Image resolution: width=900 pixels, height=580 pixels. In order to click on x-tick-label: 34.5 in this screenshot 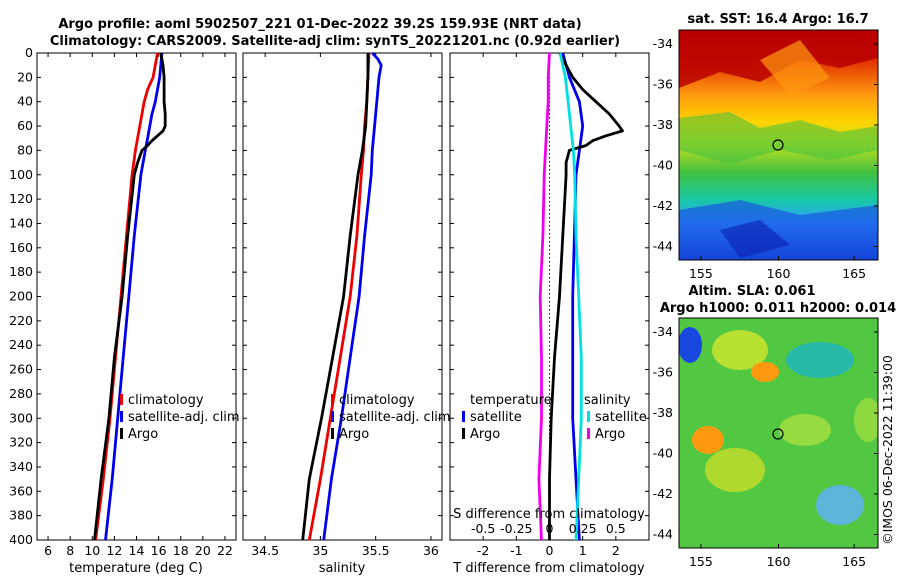, I will do `click(265, 550)`.